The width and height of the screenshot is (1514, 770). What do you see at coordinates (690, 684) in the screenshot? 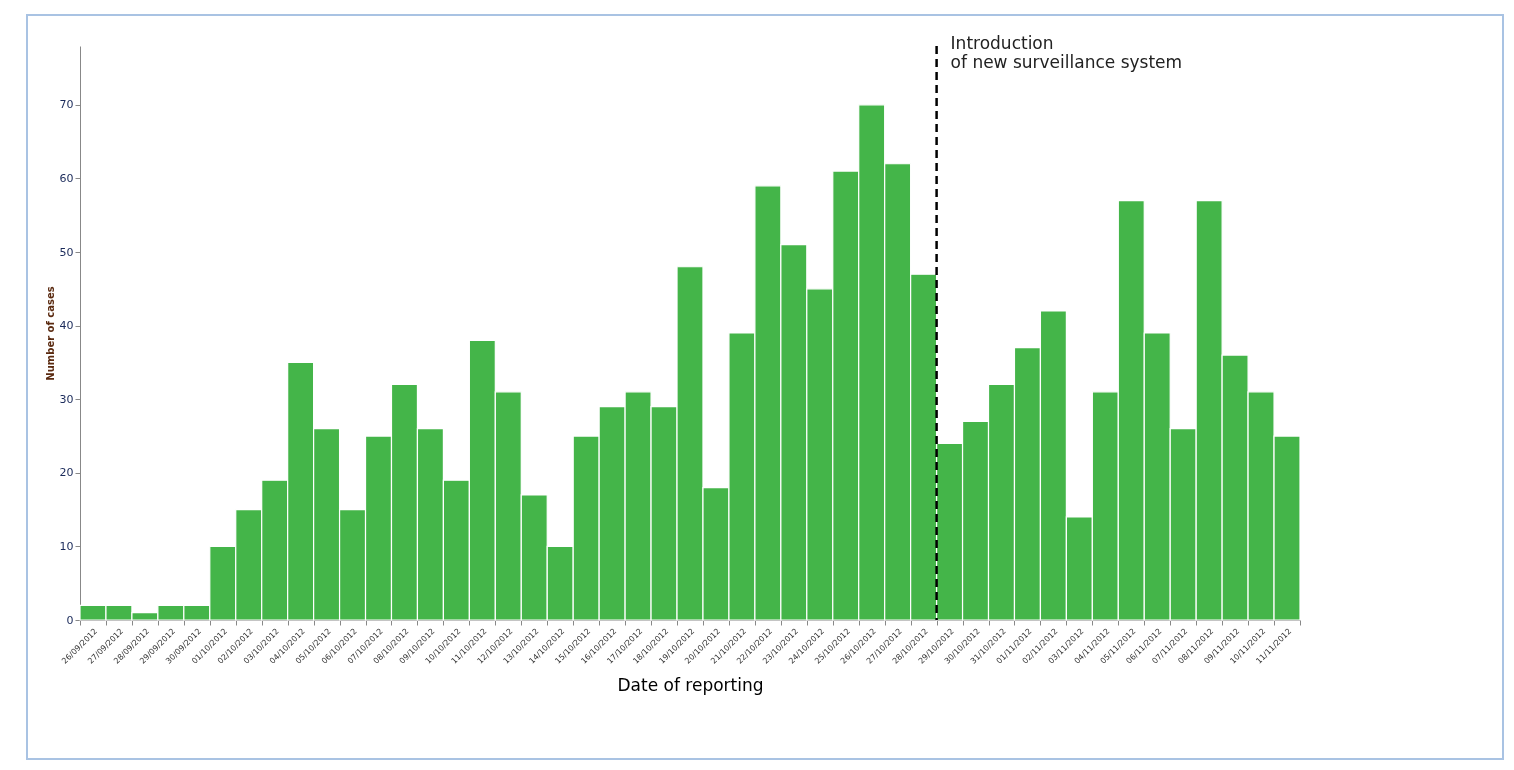
I see `x-axis-title: Date of reporting` at bounding box center [690, 684].